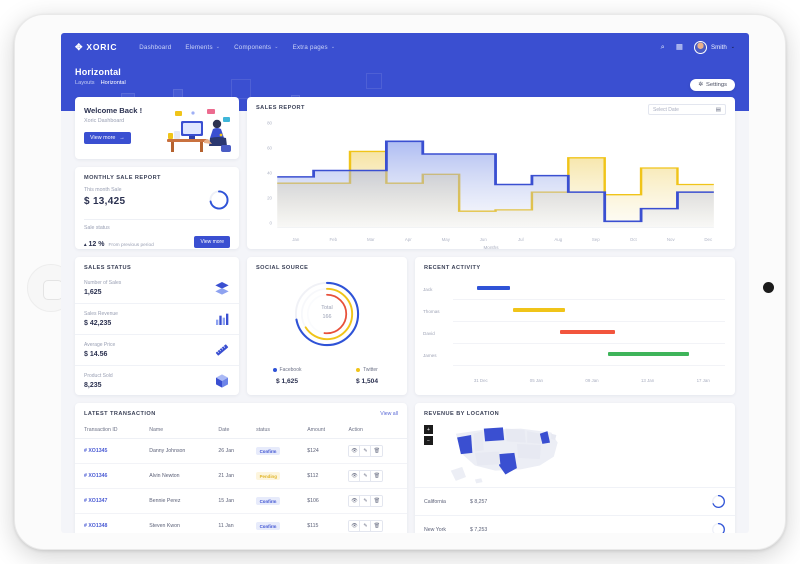 The height and width of the screenshot is (564, 800). Describe the element at coordinates (273, 430) in the screenshot. I see `table-column-header: status` at that location.